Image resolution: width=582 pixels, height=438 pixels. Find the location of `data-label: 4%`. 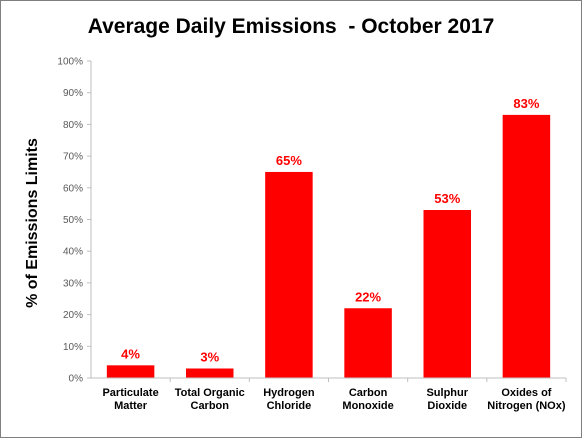

data-label: 4% is located at coordinates (130, 353).